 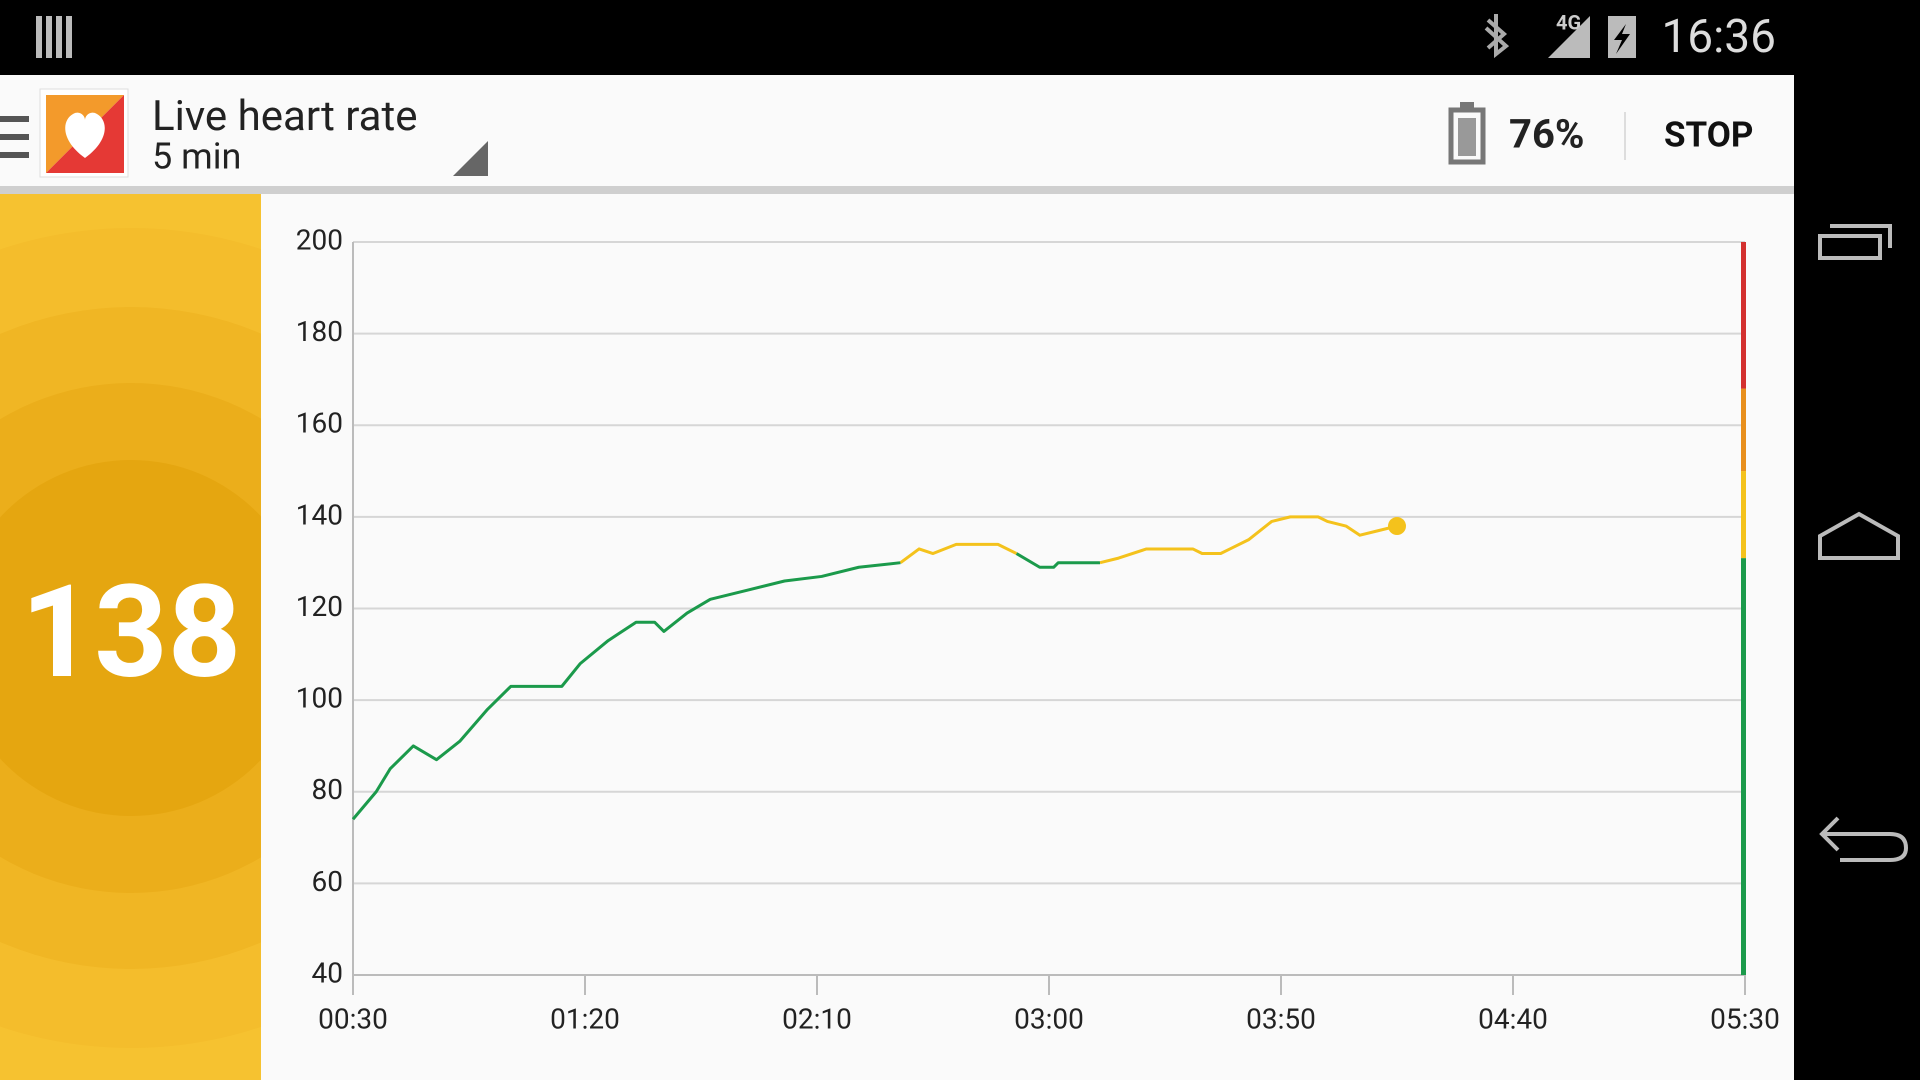 What do you see at coordinates (1745, 1018) in the screenshot?
I see `x-tick-label: 05:30` at bounding box center [1745, 1018].